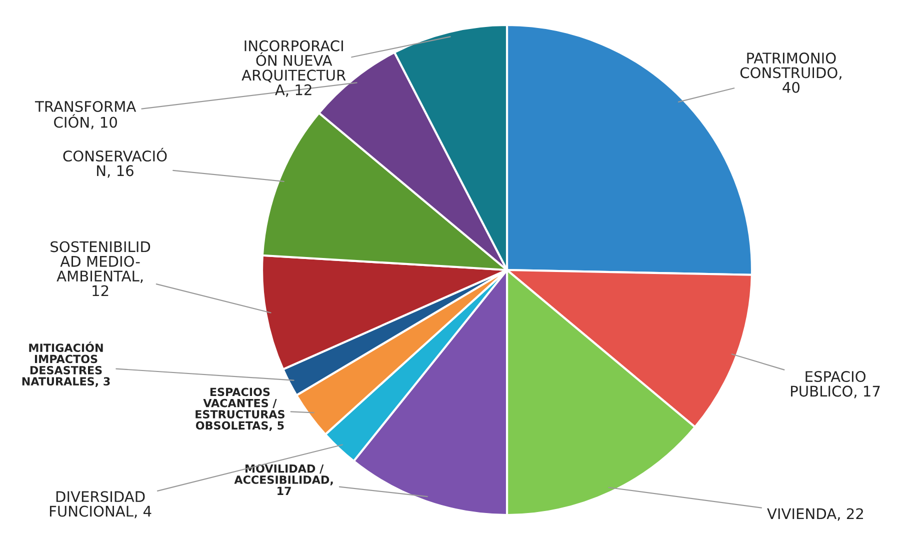 This screenshot has width=907, height=537. Describe the element at coordinates (100, 268) in the screenshot. I see `slice-label: SOSTENIBILID AD MEDIO- AMBIENTAL, 12` at that location.